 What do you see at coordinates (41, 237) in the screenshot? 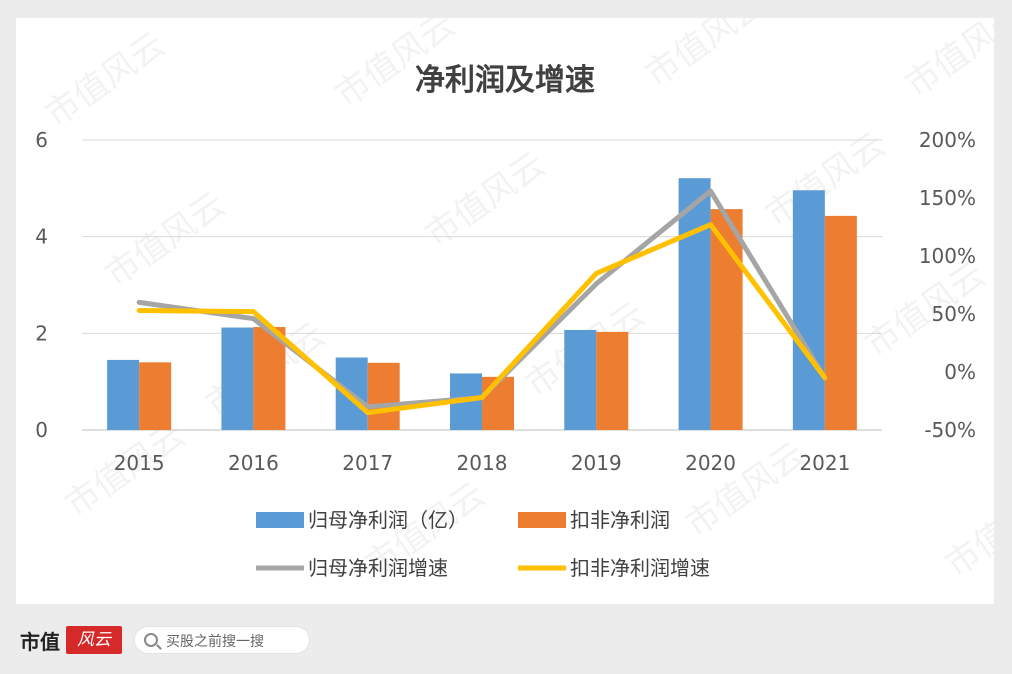
I see `y-left-tick-label: 4` at bounding box center [41, 237].